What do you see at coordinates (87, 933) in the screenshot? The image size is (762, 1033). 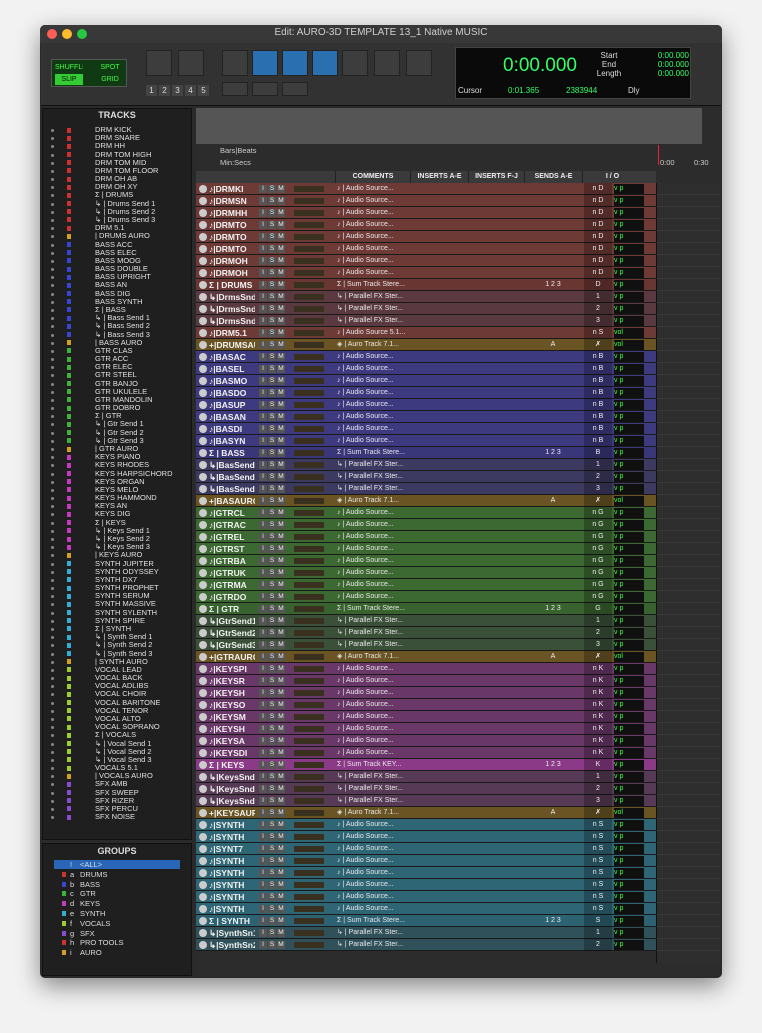 I see `group-name: SFX` at bounding box center [87, 933].